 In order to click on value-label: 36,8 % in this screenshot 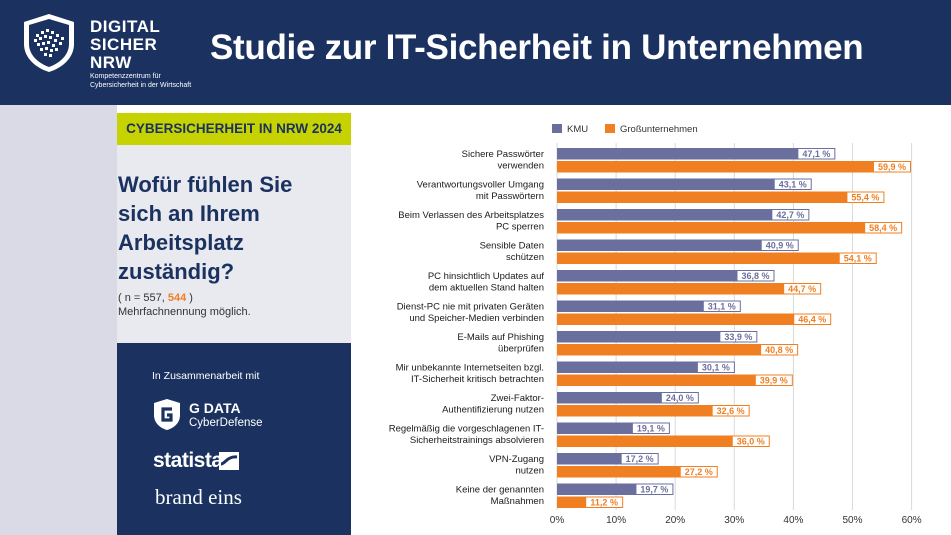, I will do `click(755, 276)`.